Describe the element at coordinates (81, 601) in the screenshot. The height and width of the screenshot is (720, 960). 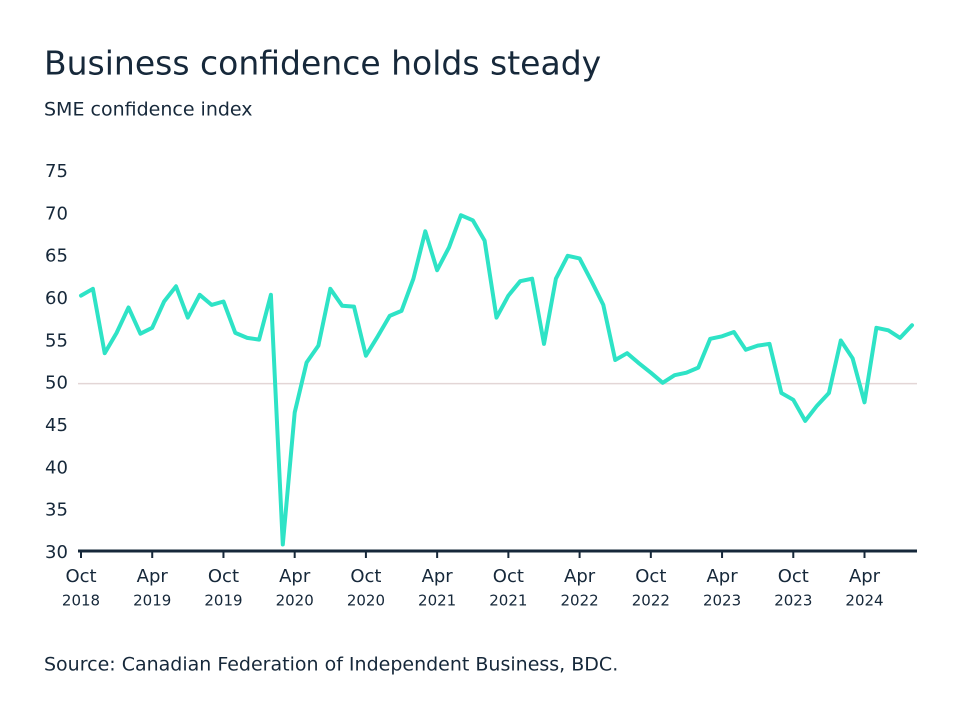
I see `x-tick-year: 2018` at that location.